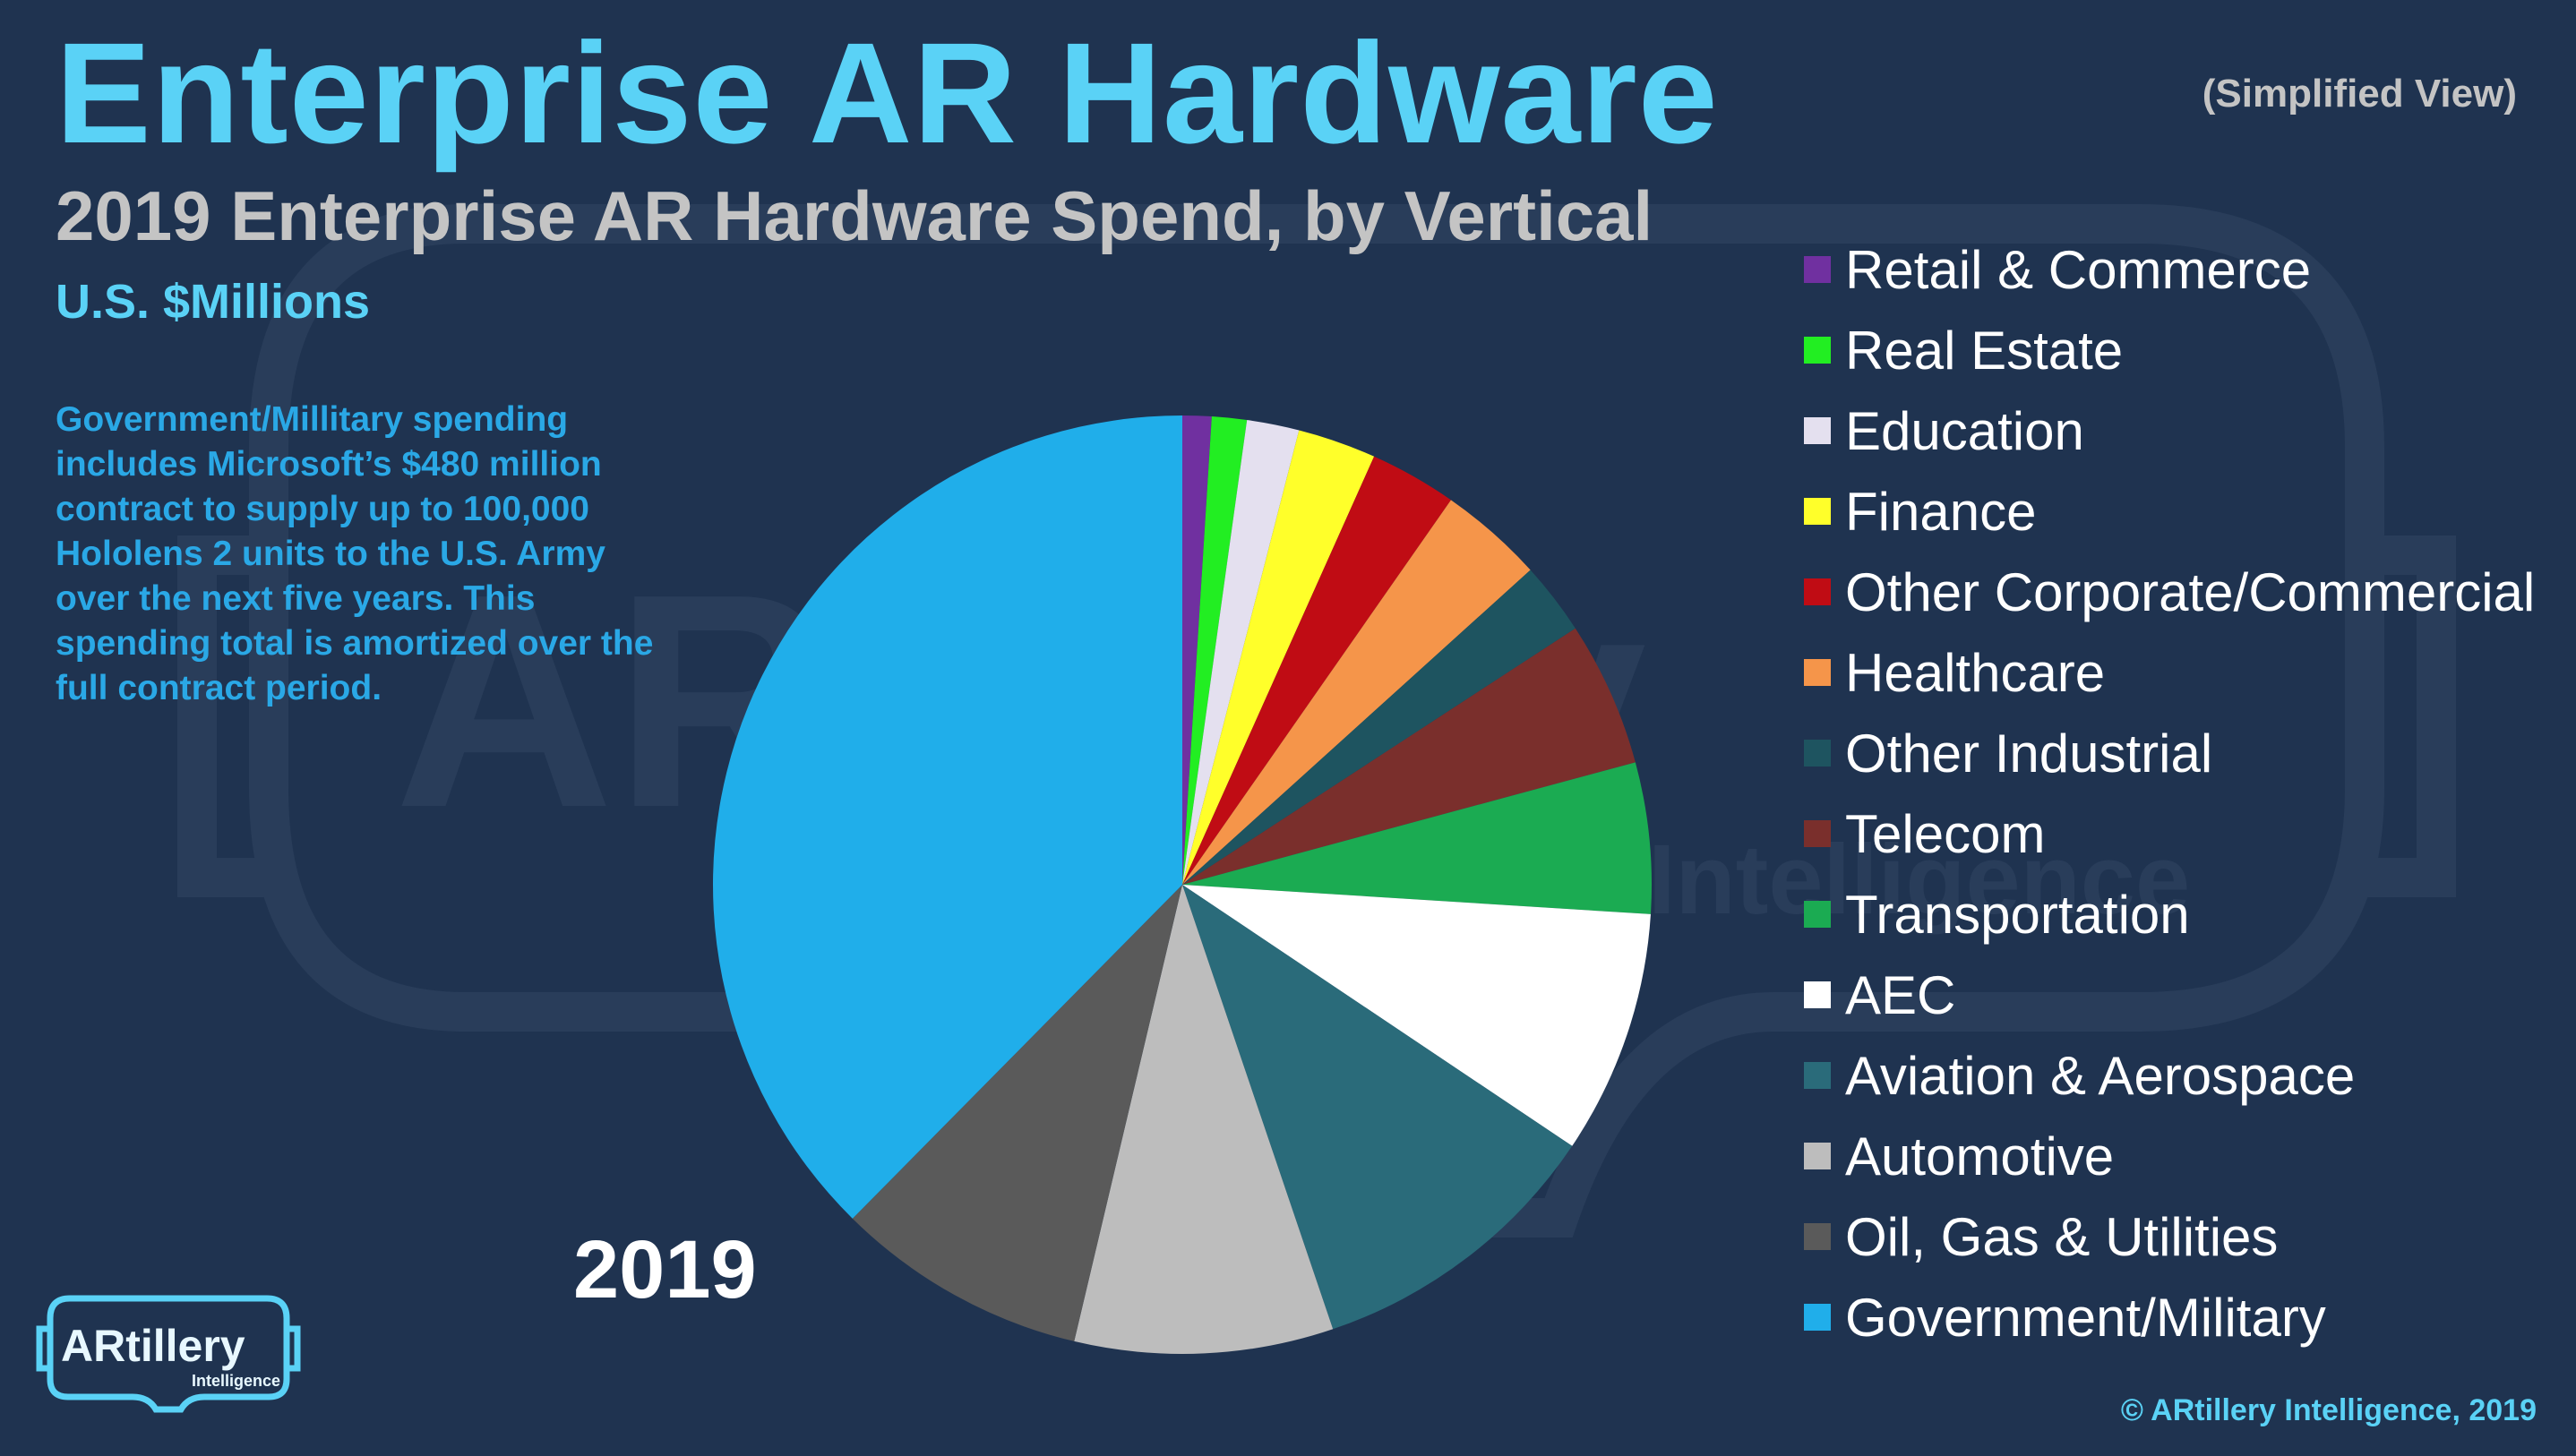 The height and width of the screenshot is (1456, 2576). Describe the element at coordinates (2190, 591) in the screenshot. I see `legend-label: Other Corporate/Commercial` at that location.